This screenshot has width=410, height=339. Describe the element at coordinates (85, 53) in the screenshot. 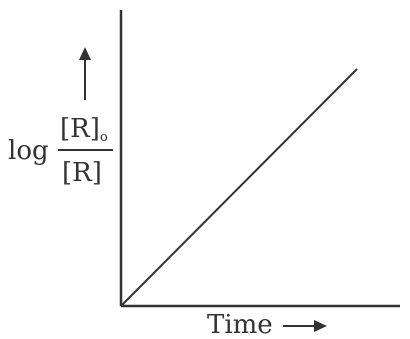

I see `y-axis-label-up-arrow-head-icon` at that location.